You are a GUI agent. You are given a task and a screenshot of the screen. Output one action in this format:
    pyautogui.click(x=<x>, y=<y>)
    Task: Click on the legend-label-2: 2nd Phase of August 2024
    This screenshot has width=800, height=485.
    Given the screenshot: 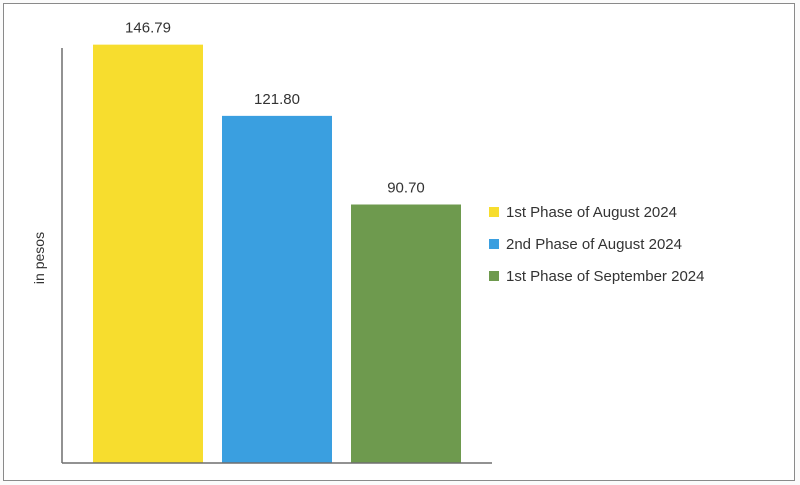 What is the action you would take?
    pyautogui.click(x=594, y=244)
    